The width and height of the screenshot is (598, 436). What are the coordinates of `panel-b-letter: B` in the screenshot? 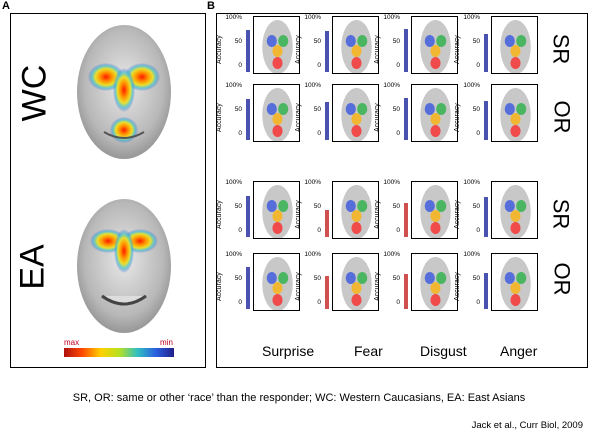 It's located at (211, 6).